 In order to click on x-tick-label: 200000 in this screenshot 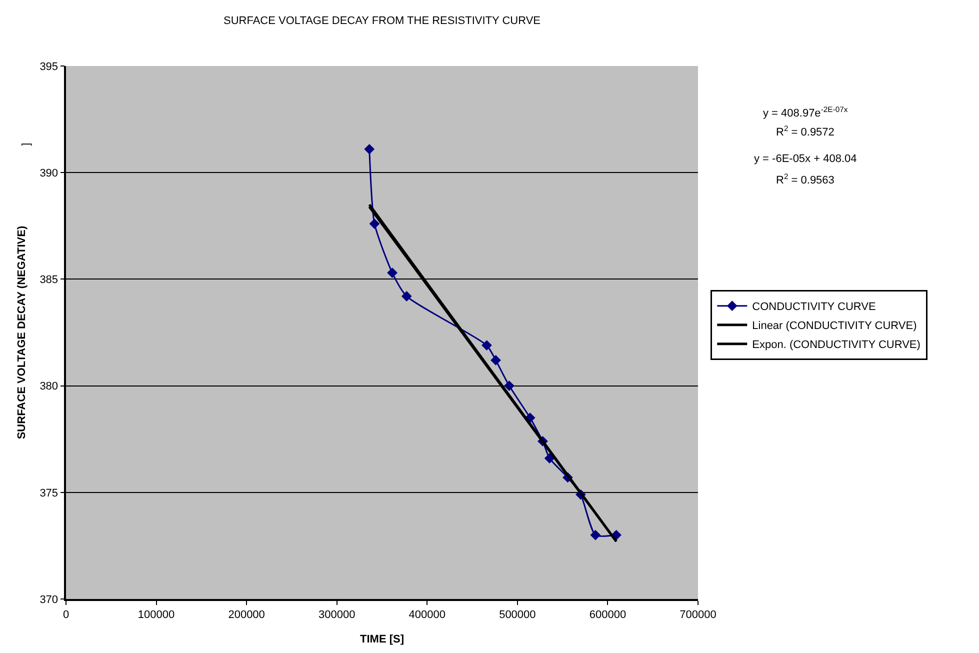, I will do `click(246, 614)`.